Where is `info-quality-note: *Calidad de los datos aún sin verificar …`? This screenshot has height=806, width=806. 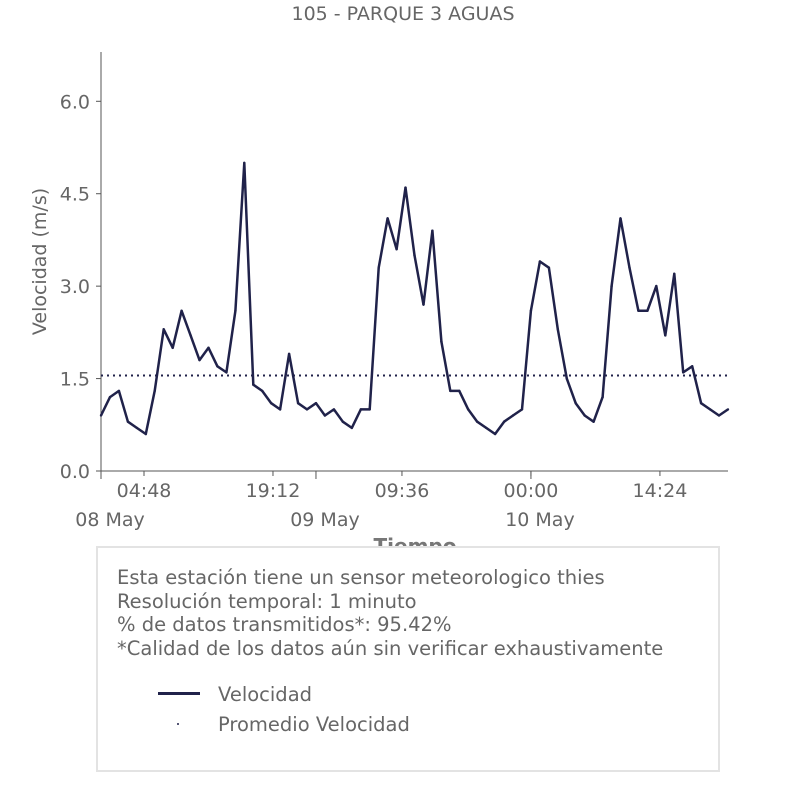 info-quality-note: *Calidad de los datos aún sin verificar … is located at coordinates (390, 648).